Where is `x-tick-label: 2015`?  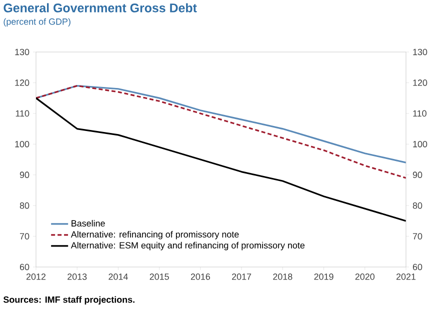 x-tick-label: 2015 is located at coordinates (159, 277).